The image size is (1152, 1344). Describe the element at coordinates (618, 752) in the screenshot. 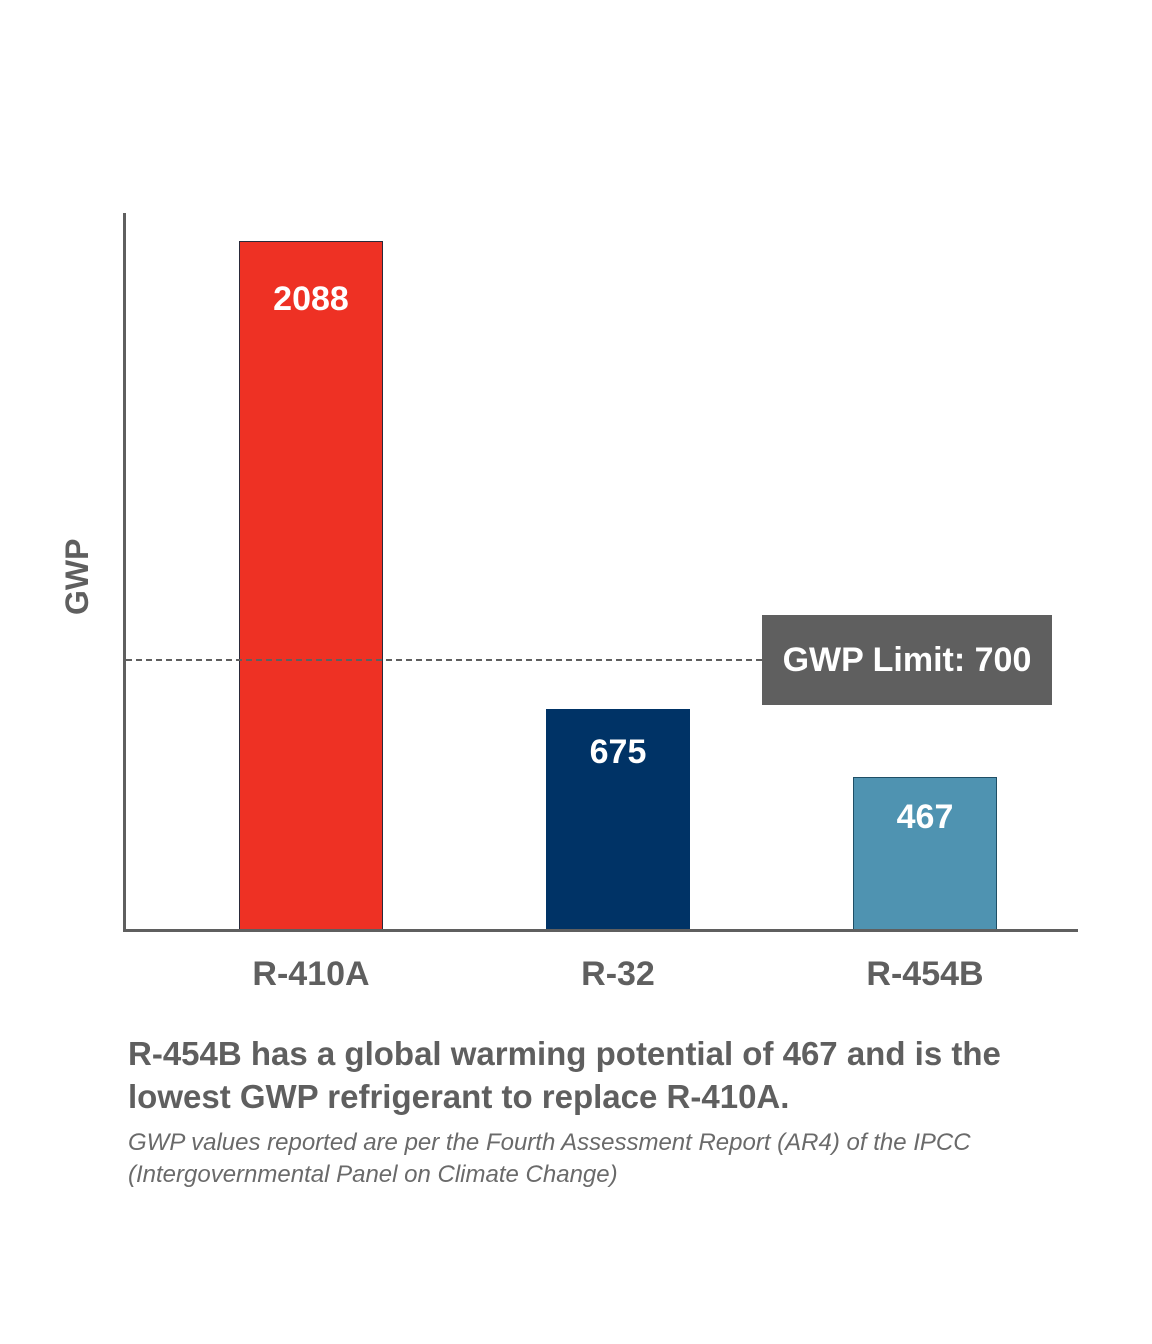

I see `bar-value-label: 675` at that location.